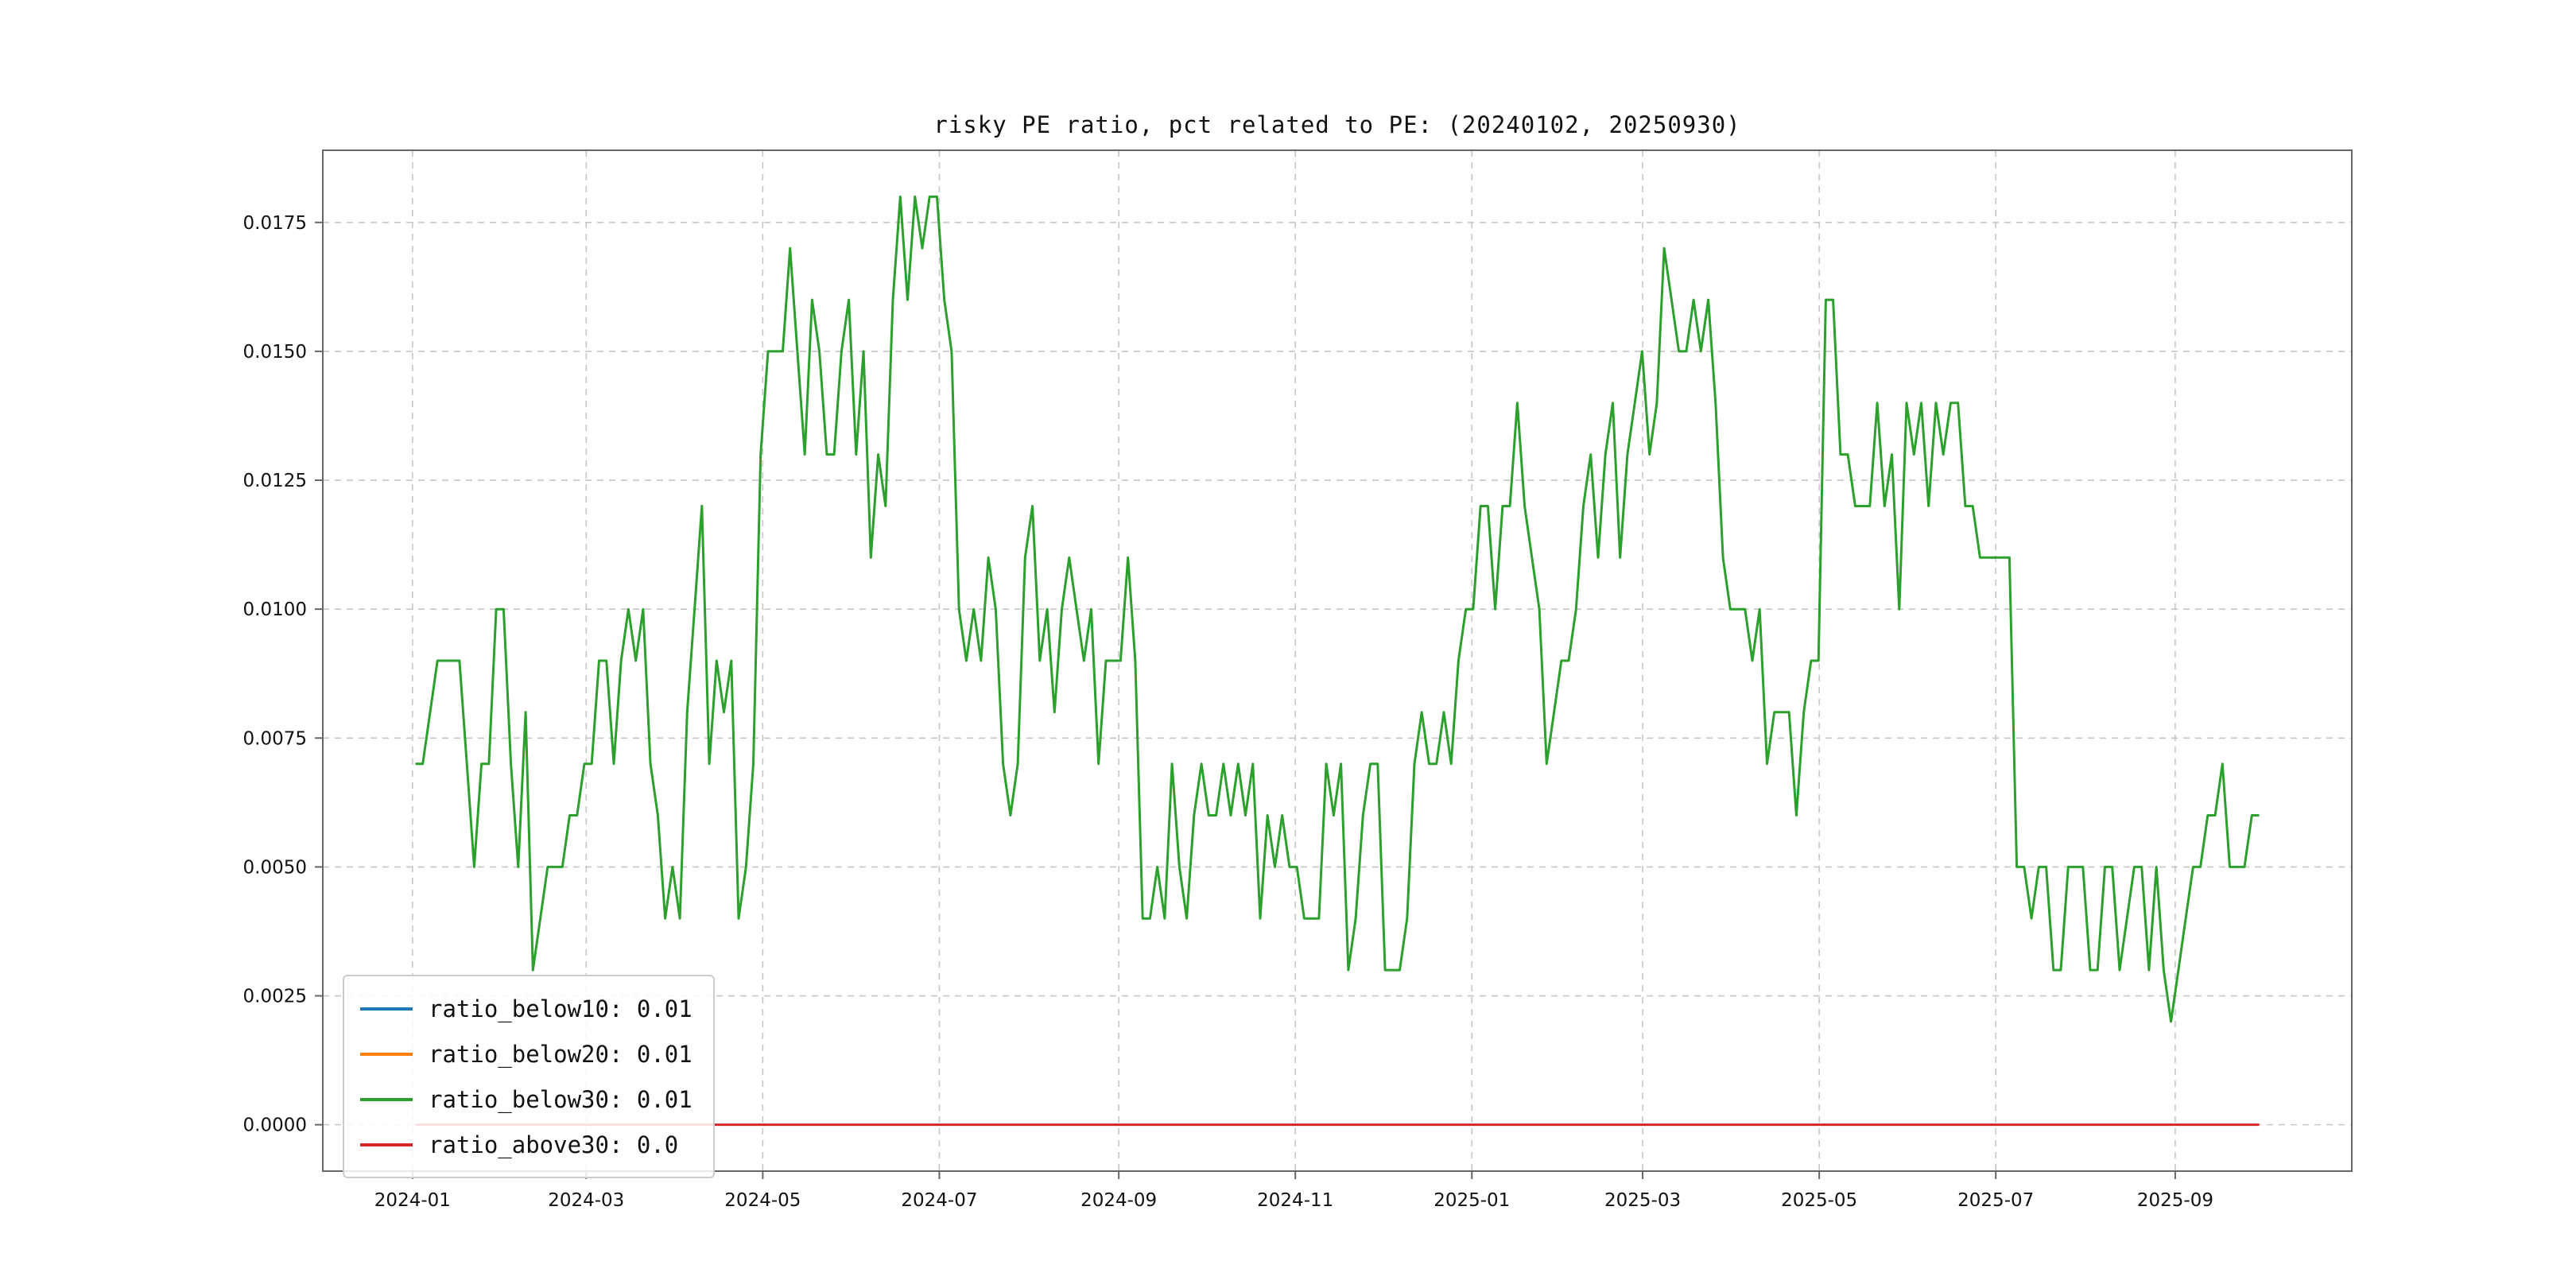 The height and width of the screenshot is (1288, 2576). I want to click on svg-text: 0.0025, so click(275, 997).